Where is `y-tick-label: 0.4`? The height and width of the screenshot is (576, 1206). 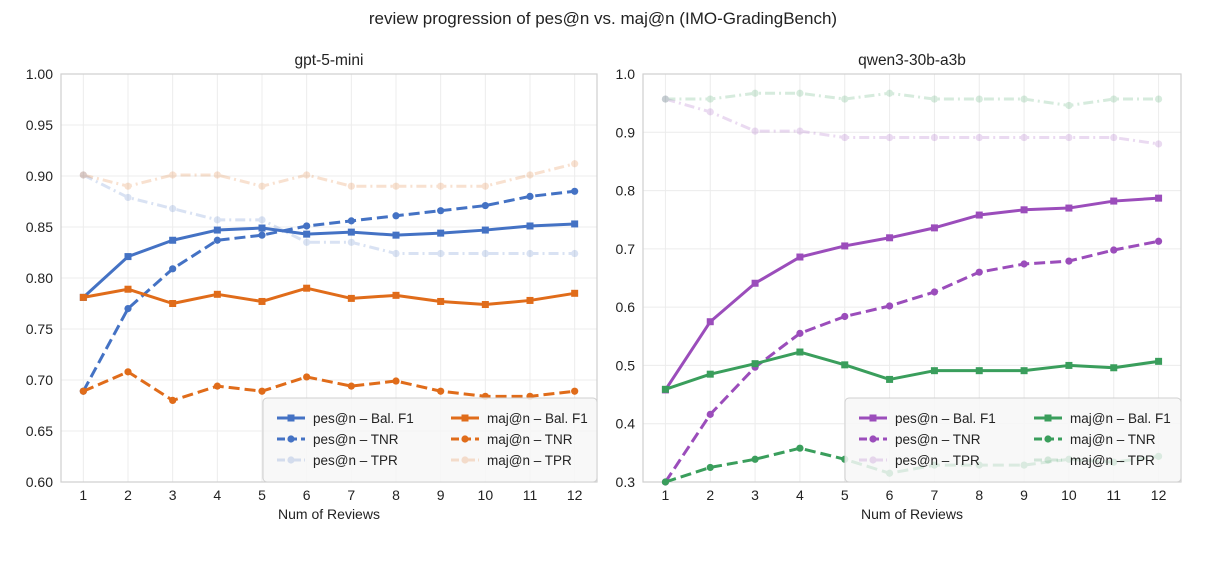
y-tick-label: 0.4 is located at coordinates (626, 424).